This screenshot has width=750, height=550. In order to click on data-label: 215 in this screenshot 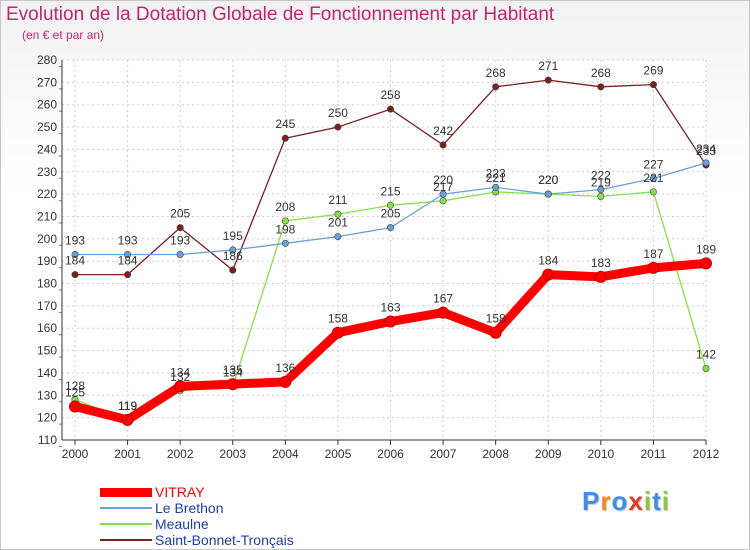, I will do `click(390, 191)`.